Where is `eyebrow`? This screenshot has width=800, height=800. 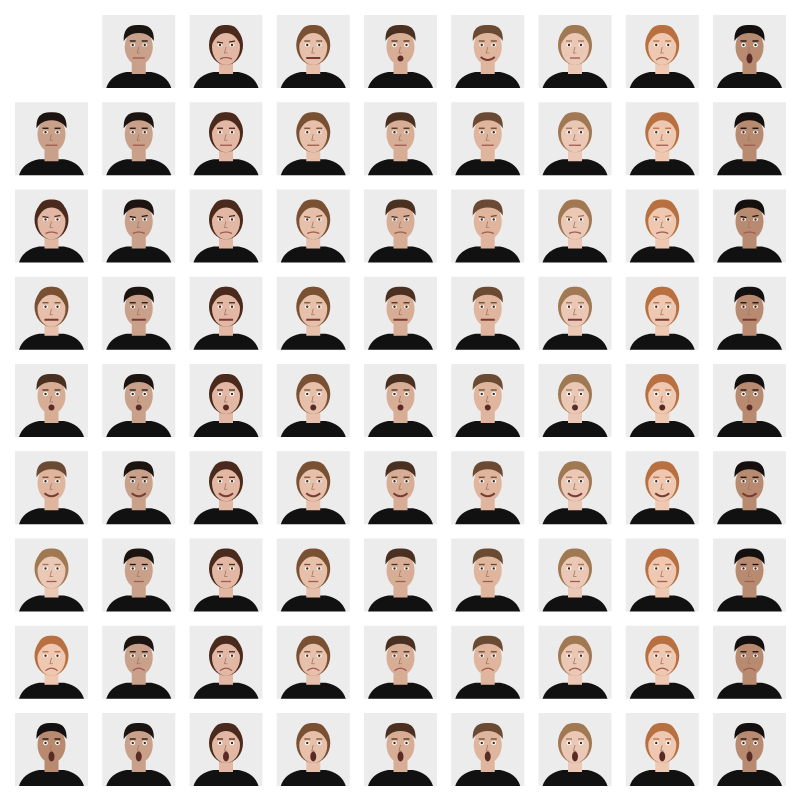 eyebrow is located at coordinates (394, 217).